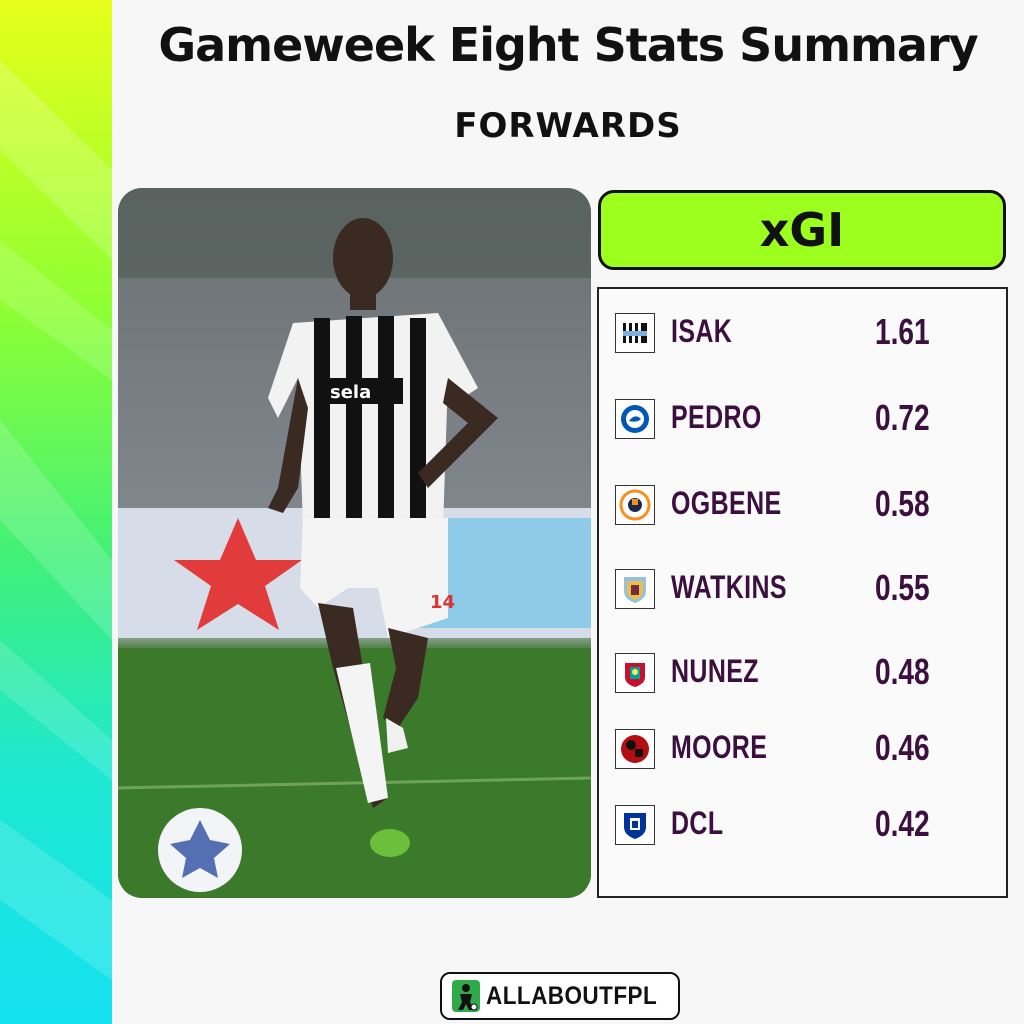 Image resolution: width=1024 pixels, height=1024 pixels. I want to click on football-player-icon, so click(466, 996).